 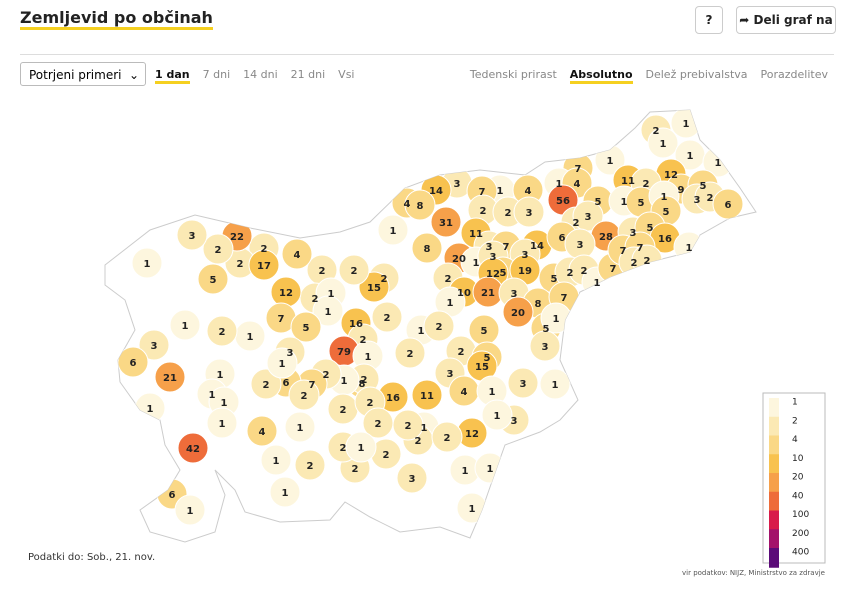 What do you see at coordinates (709, 20) in the screenshot?
I see `help-button: ?` at bounding box center [709, 20].